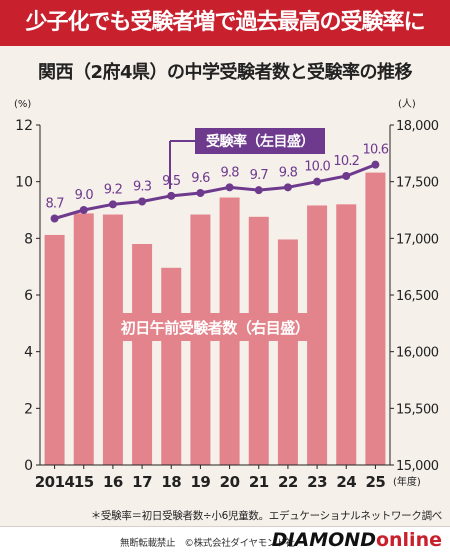  I want to click on source-note: ＊受験率＝初日受験者数÷小6児童数。エデュケーショナルネットワーク調べ, so click(266, 516).